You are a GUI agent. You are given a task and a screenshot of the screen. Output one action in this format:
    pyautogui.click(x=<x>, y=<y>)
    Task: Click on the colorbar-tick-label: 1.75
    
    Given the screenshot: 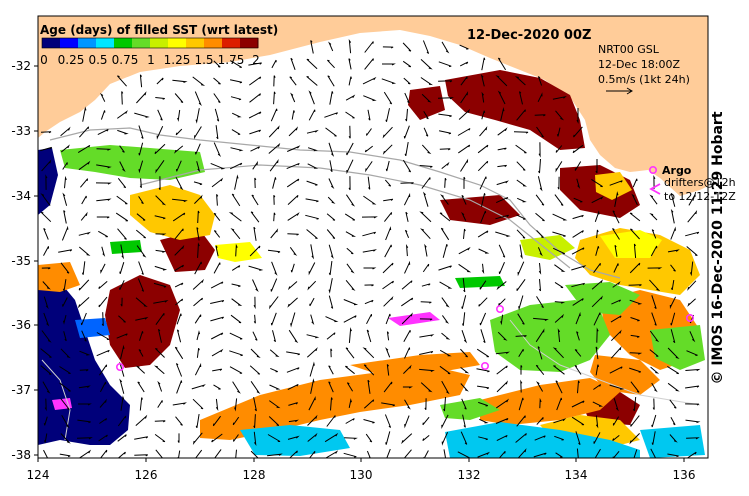 What is the action you would take?
    pyautogui.click(x=231, y=60)
    